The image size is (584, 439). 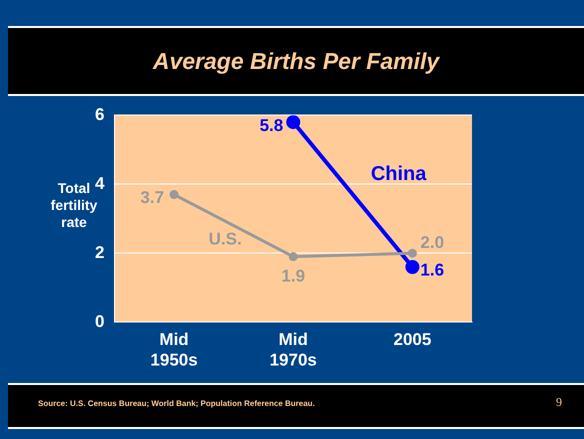 I want to click on y-tick-label: 4, so click(x=99, y=183).